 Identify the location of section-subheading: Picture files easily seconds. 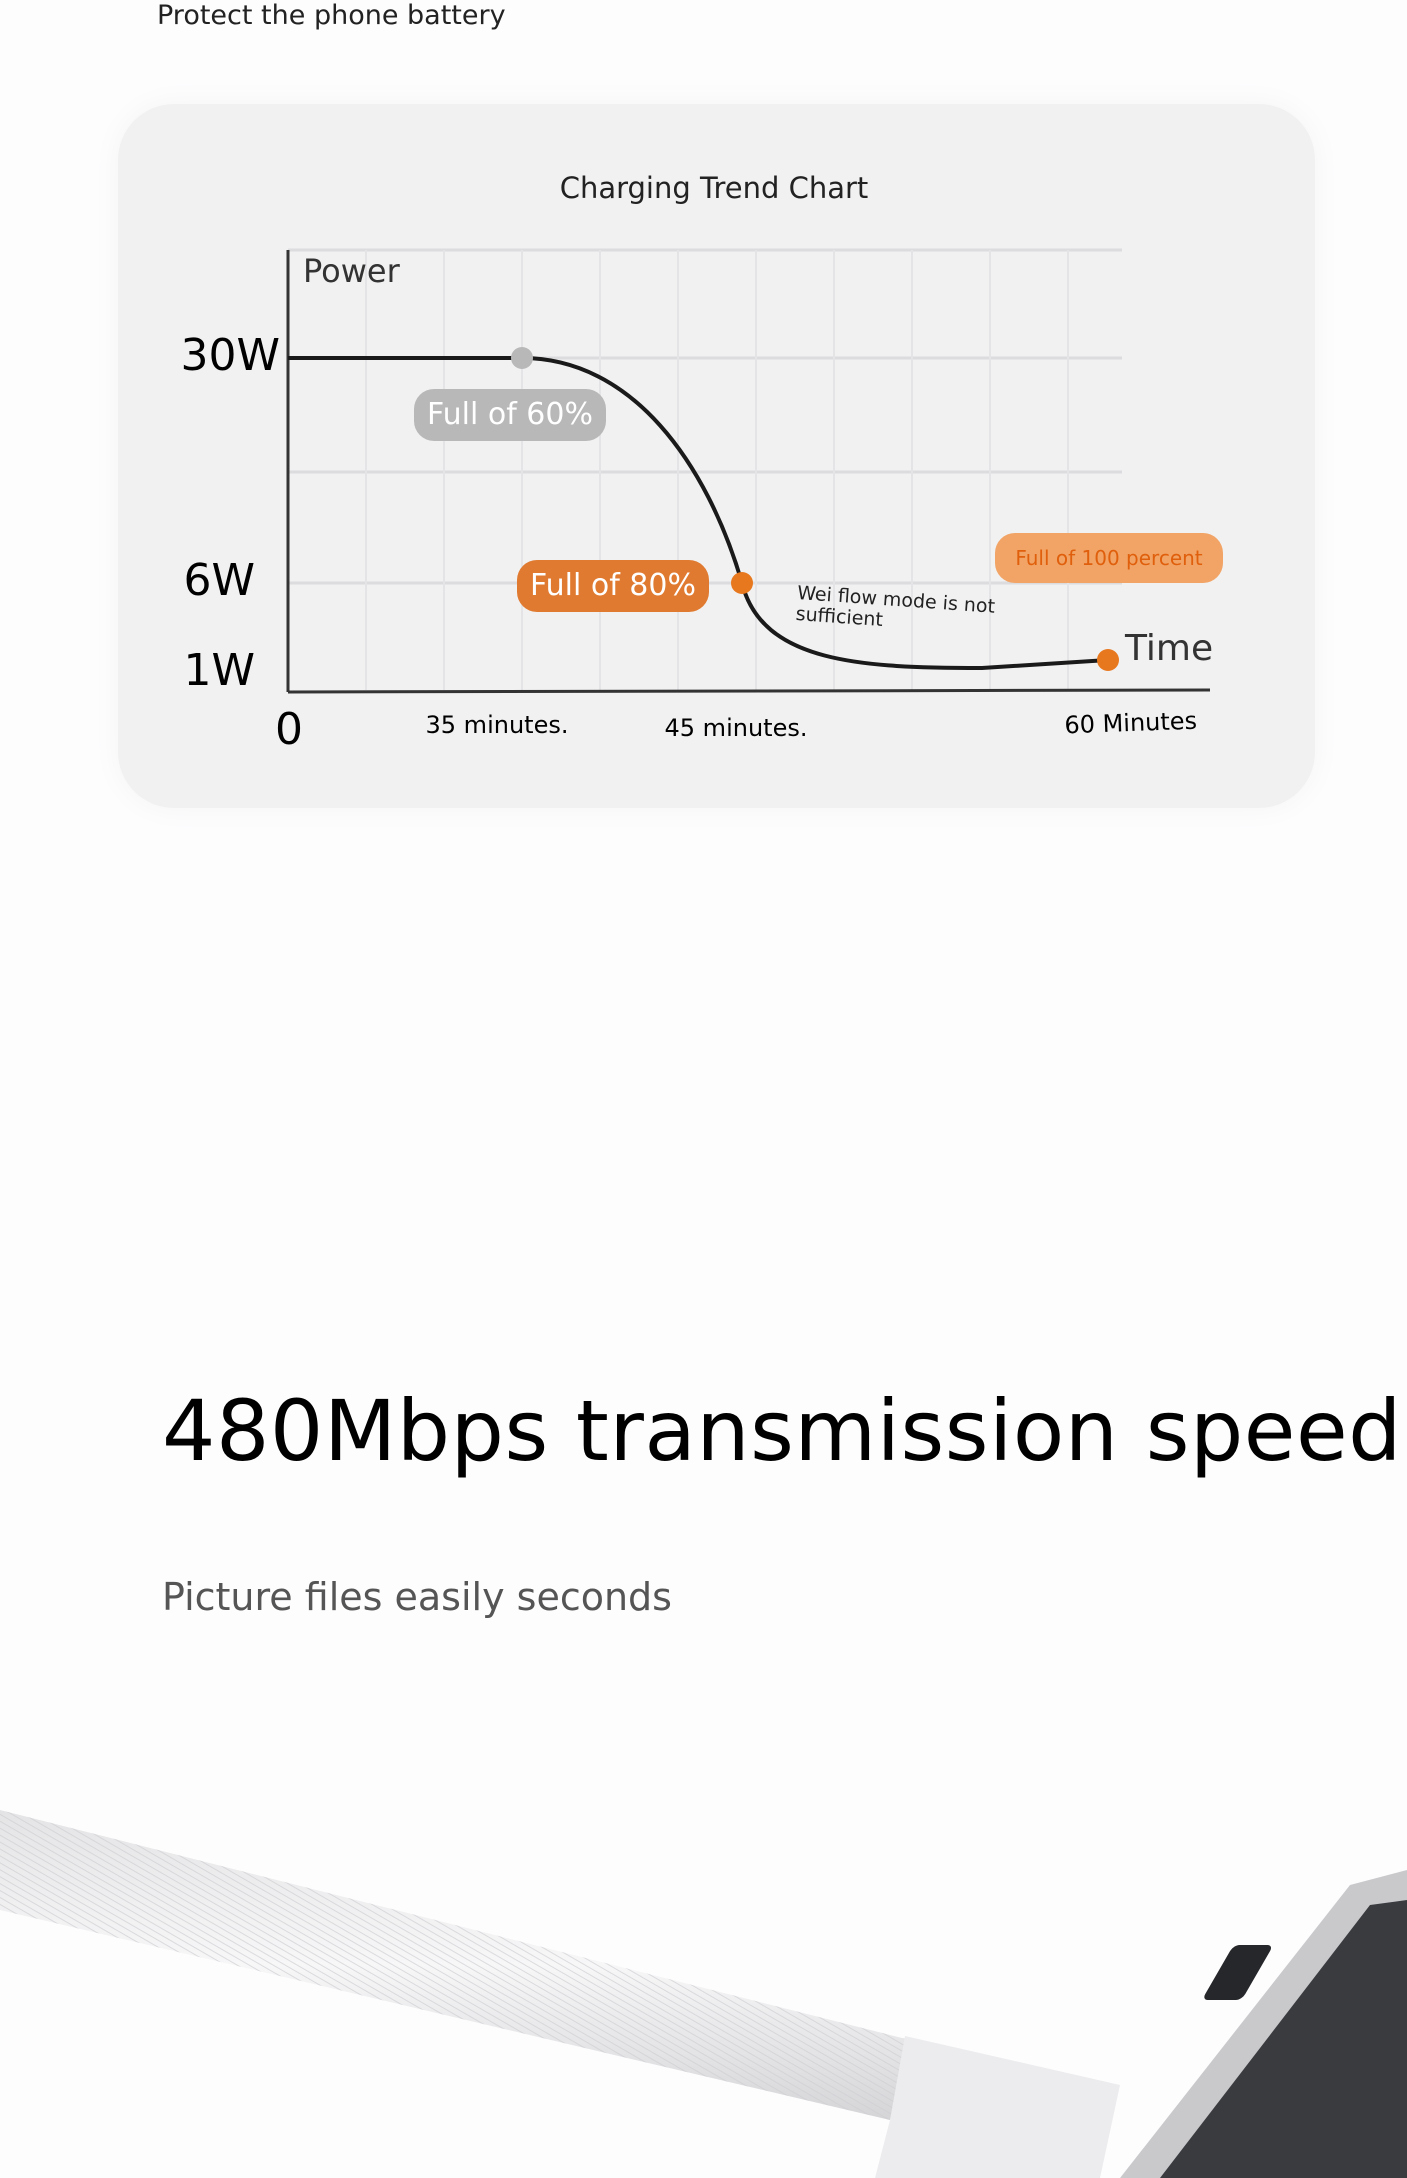
(417, 1597).